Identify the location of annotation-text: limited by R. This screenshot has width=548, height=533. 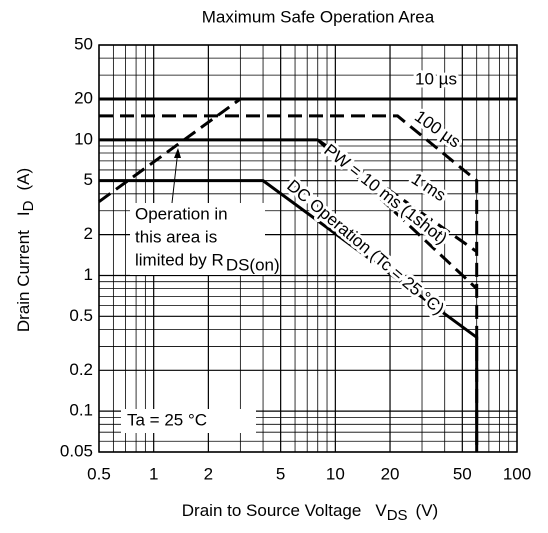
(179, 259).